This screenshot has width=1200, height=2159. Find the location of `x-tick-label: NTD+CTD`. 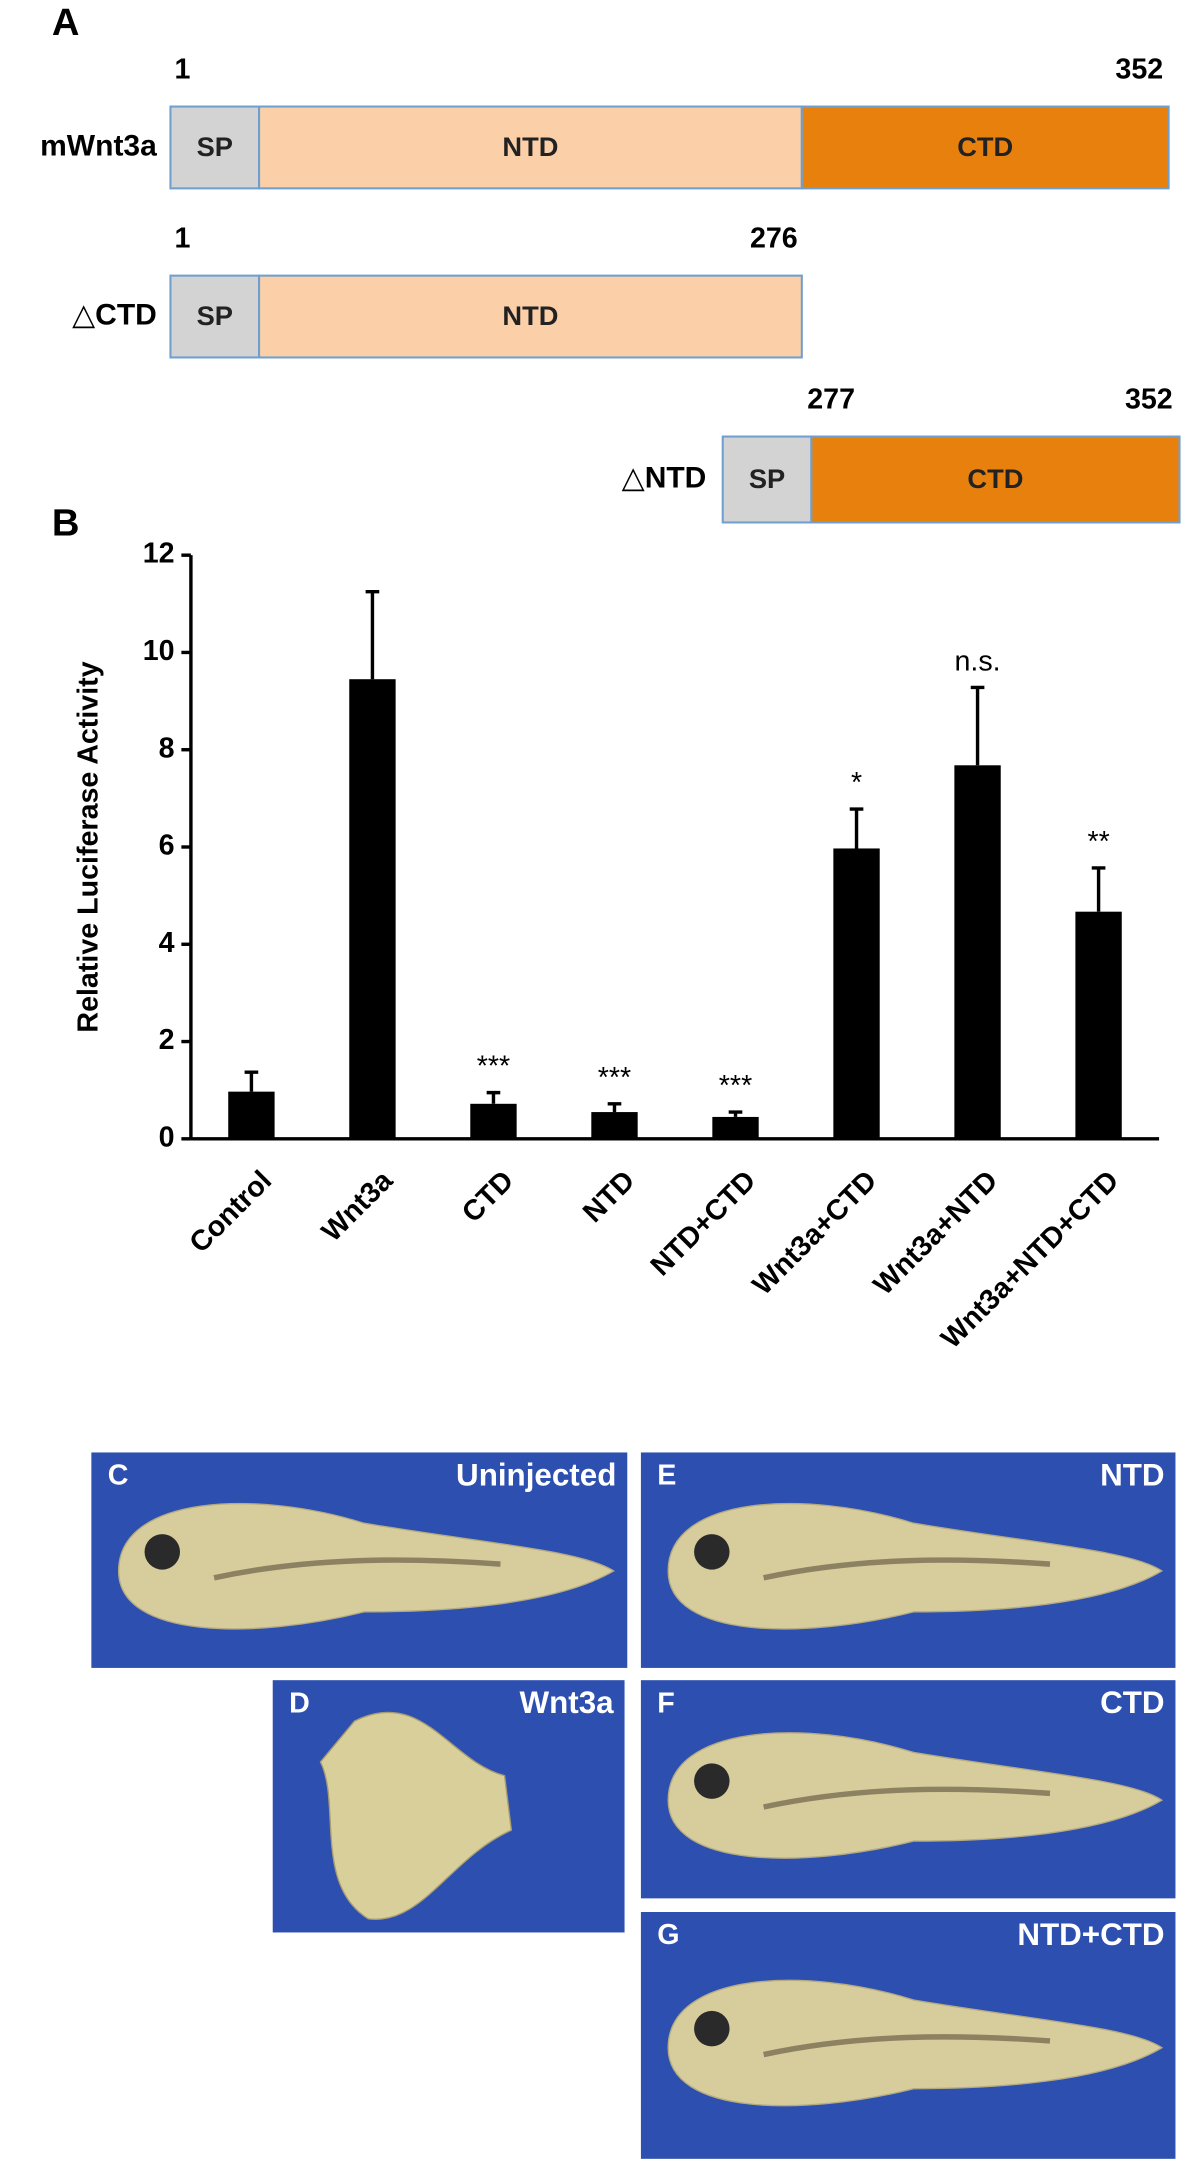

x-tick-label: NTD+CTD is located at coordinates (704, 1224).